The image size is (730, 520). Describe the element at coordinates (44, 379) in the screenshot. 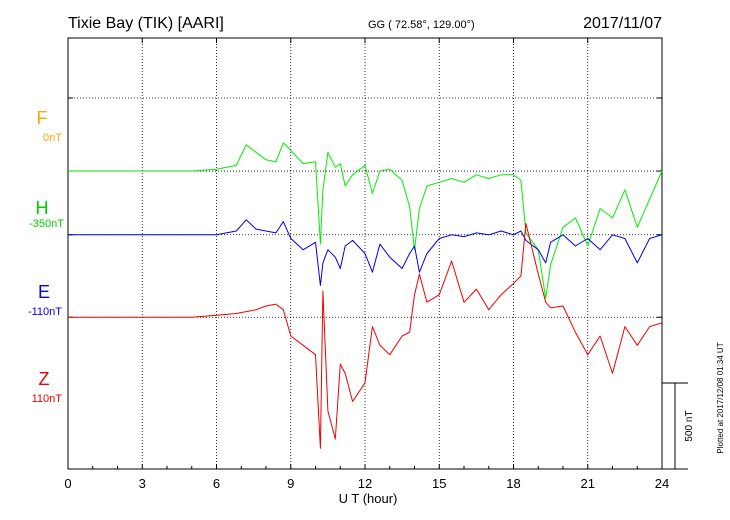

I see `label-Z: Z` at that location.